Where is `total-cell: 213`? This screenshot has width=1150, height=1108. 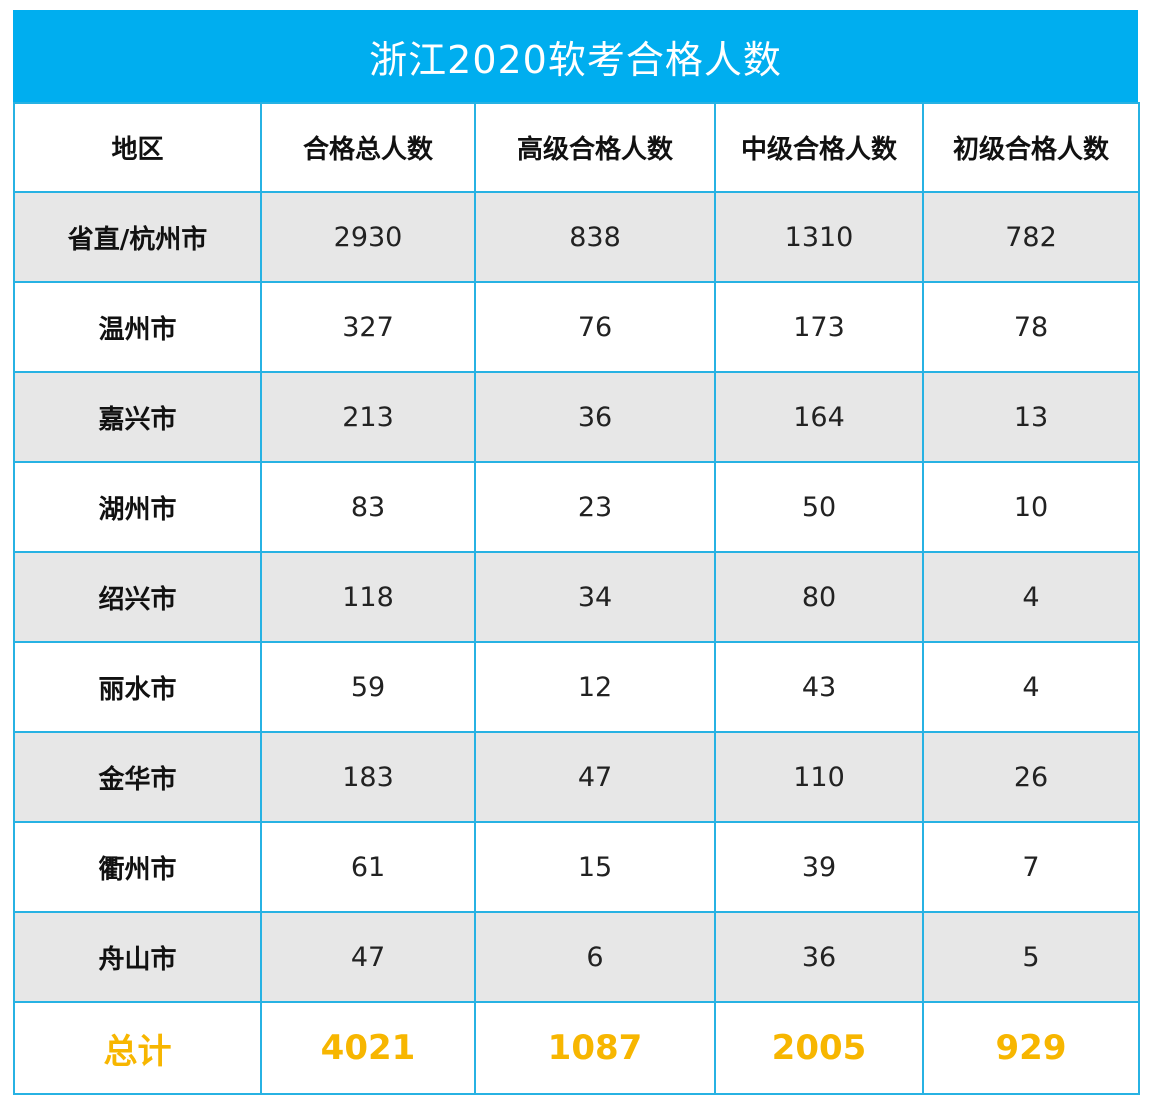
total-cell: 213 is located at coordinates (368, 417).